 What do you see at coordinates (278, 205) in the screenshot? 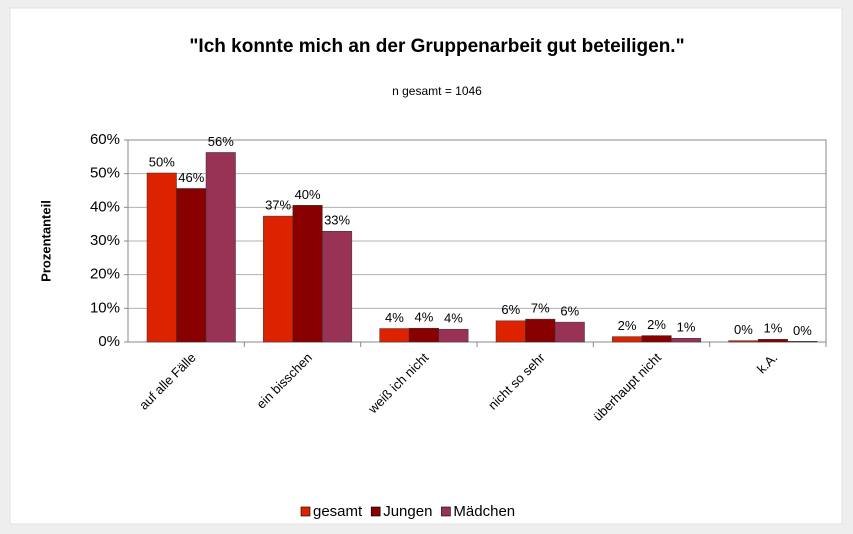
I see `data-label: 37%` at bounding box center [278, 205].